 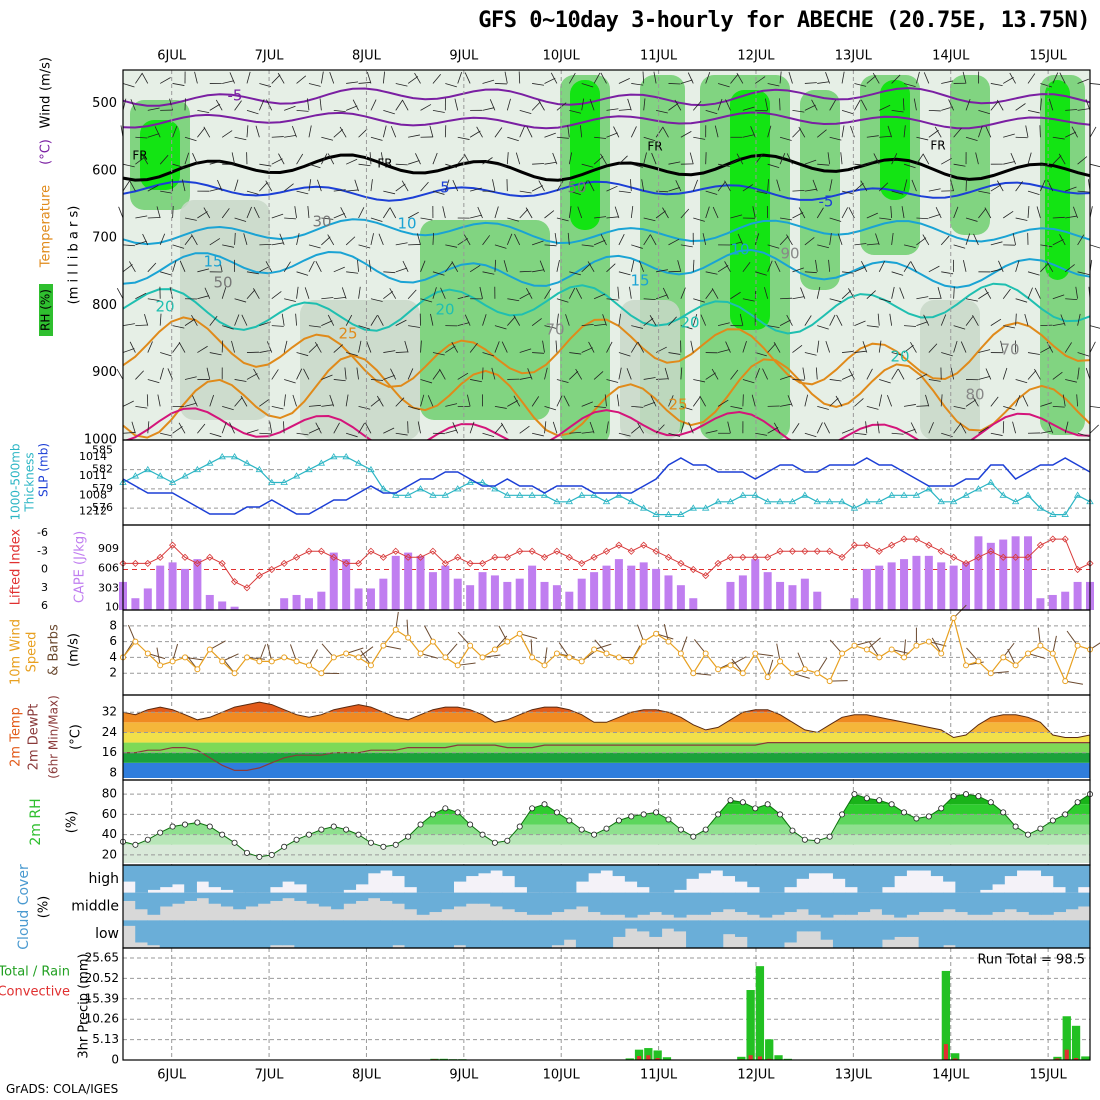 What do you see at coordinates (293, 653) in the screenshot?
I see `wind-barb-10m` at bounding box center [293, 653].